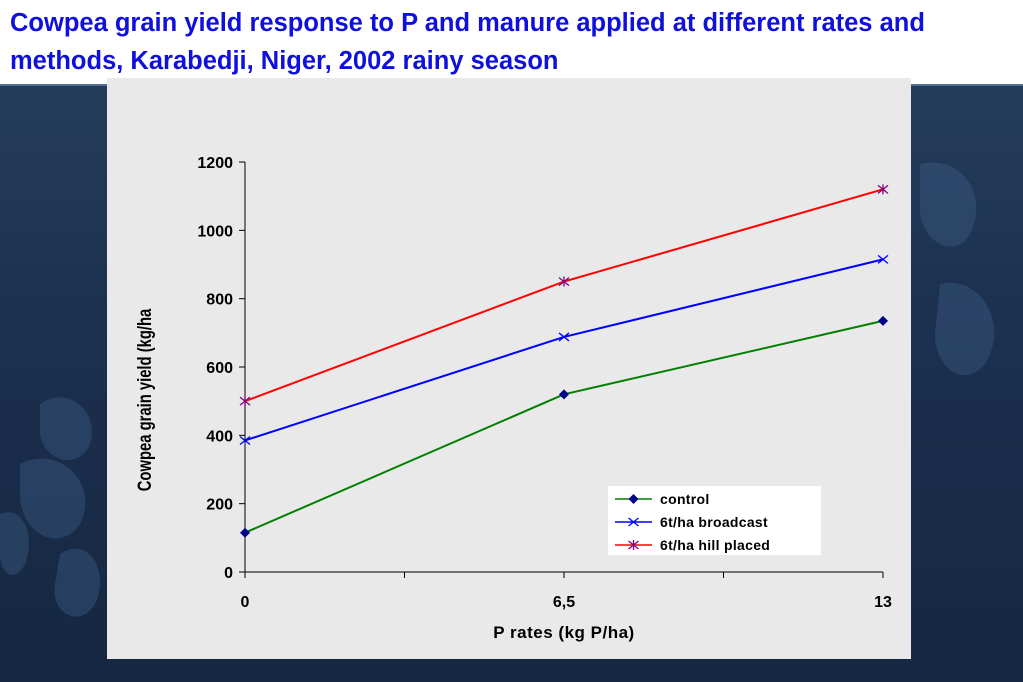  Describe the element at coordinates (245, 602) in the screenshot. I see `x-tick-label: 0` at that location.